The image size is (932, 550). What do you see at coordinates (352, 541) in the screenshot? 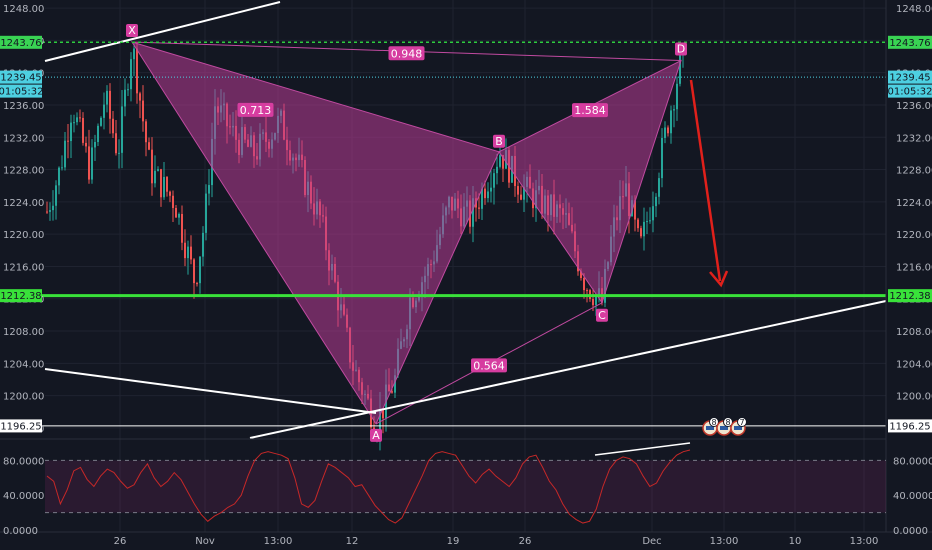
I see `time-tick: 12` at bounding box center [352, 541].